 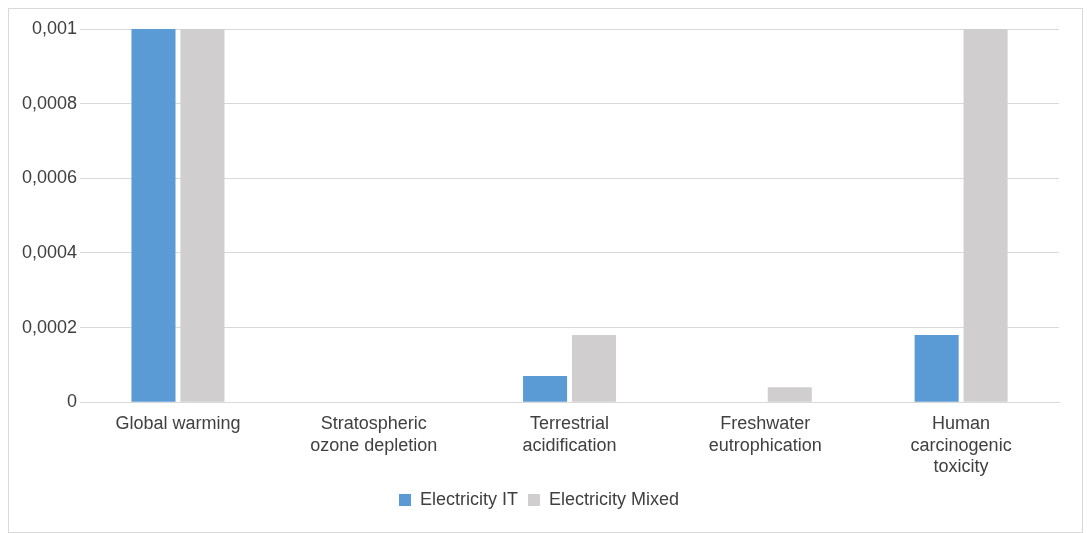 What do you see at coordinates (614, 498) in the screenshot?
I see `legend-label: Electricity Mixed` at bounding box center [614, 498].